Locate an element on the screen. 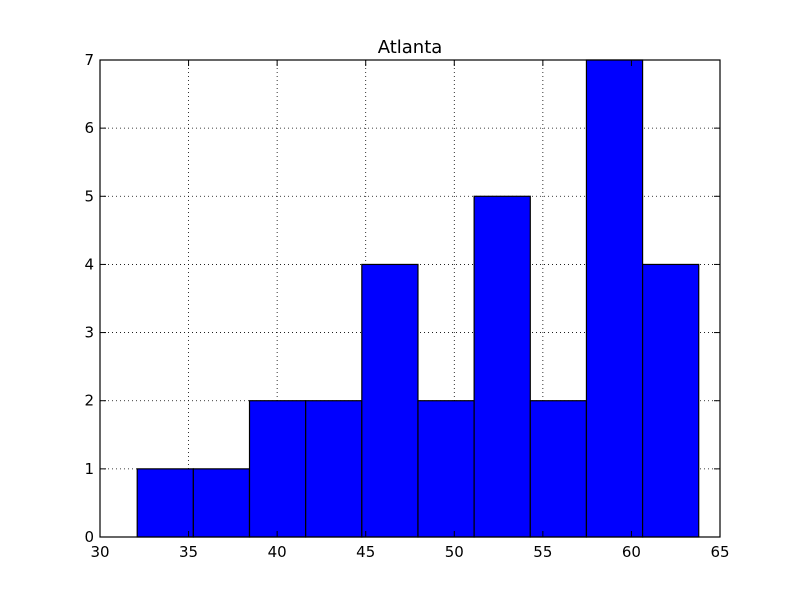  y-tick-label: 4 is located at coordinates (89, 264).